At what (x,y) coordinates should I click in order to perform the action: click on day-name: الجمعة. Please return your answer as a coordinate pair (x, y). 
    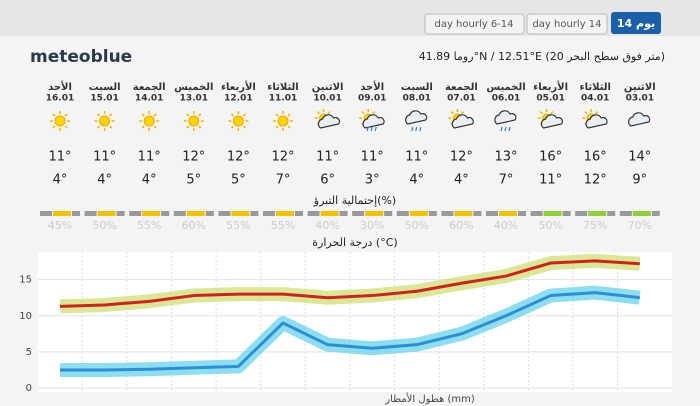
    Looking at the image, I should click on (149, 87).